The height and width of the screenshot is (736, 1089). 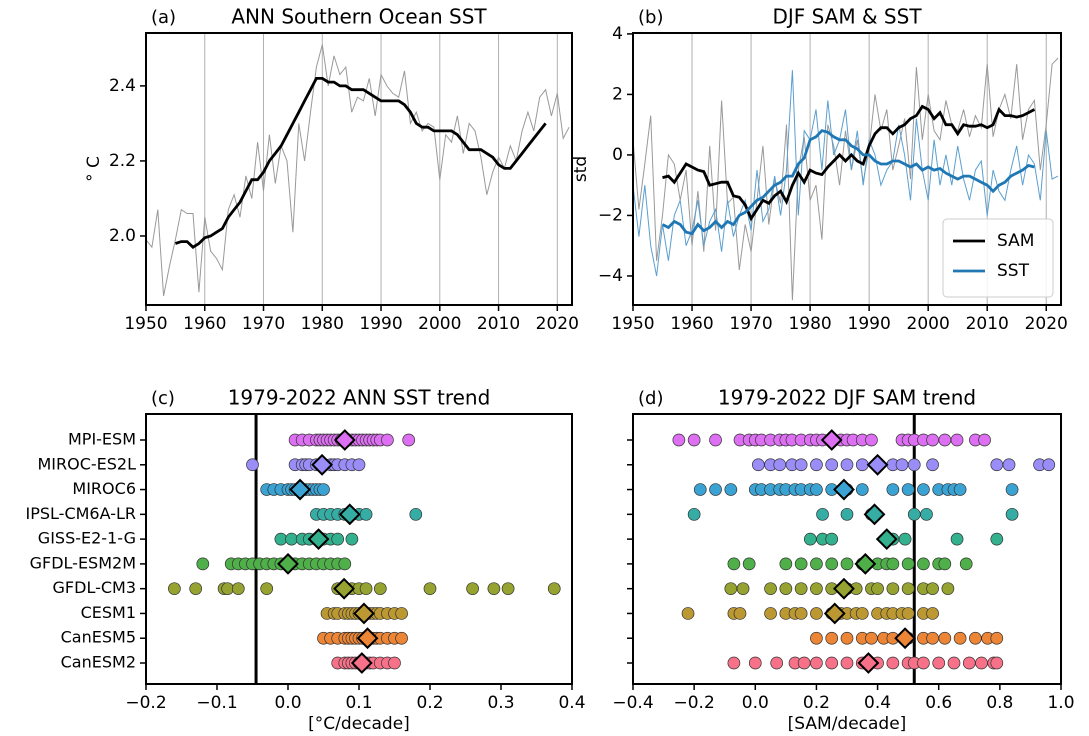 I want to click on x-tick-label: 0.8, so click(x=999, y=703).